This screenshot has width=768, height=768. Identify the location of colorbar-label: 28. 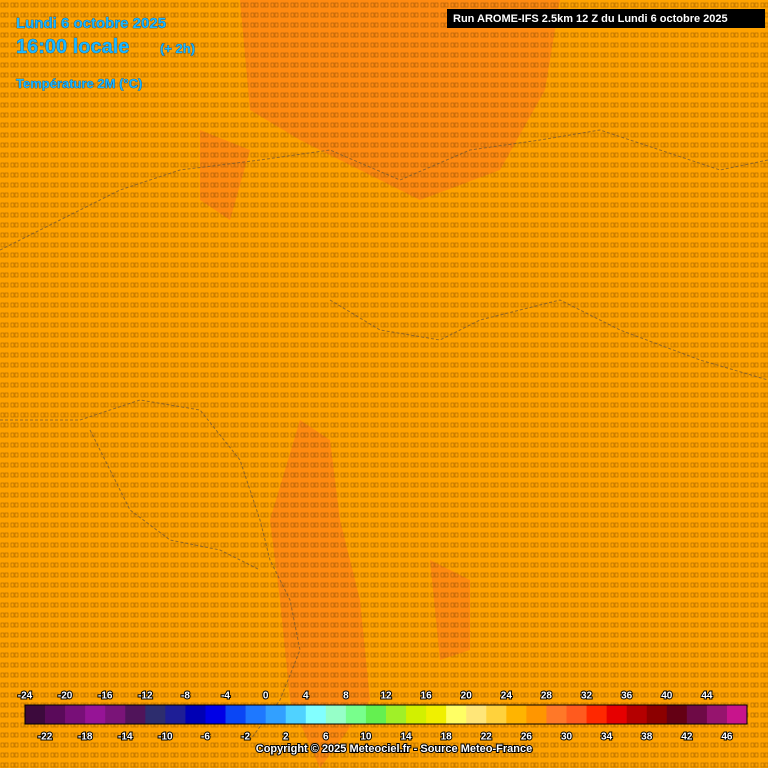
(547, 696).